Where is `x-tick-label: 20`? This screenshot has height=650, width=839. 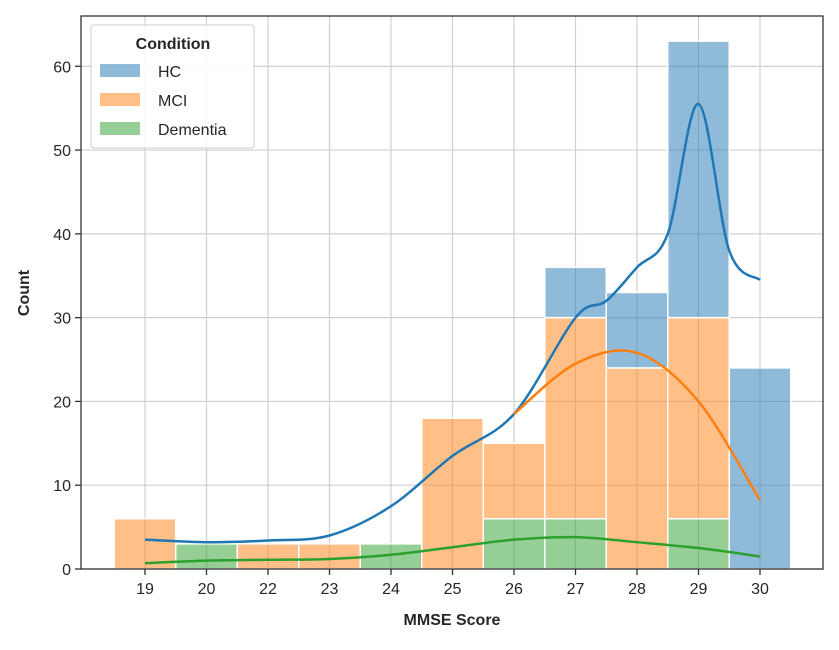 x-tick-label: 20 is located at coordinates (207, 589).